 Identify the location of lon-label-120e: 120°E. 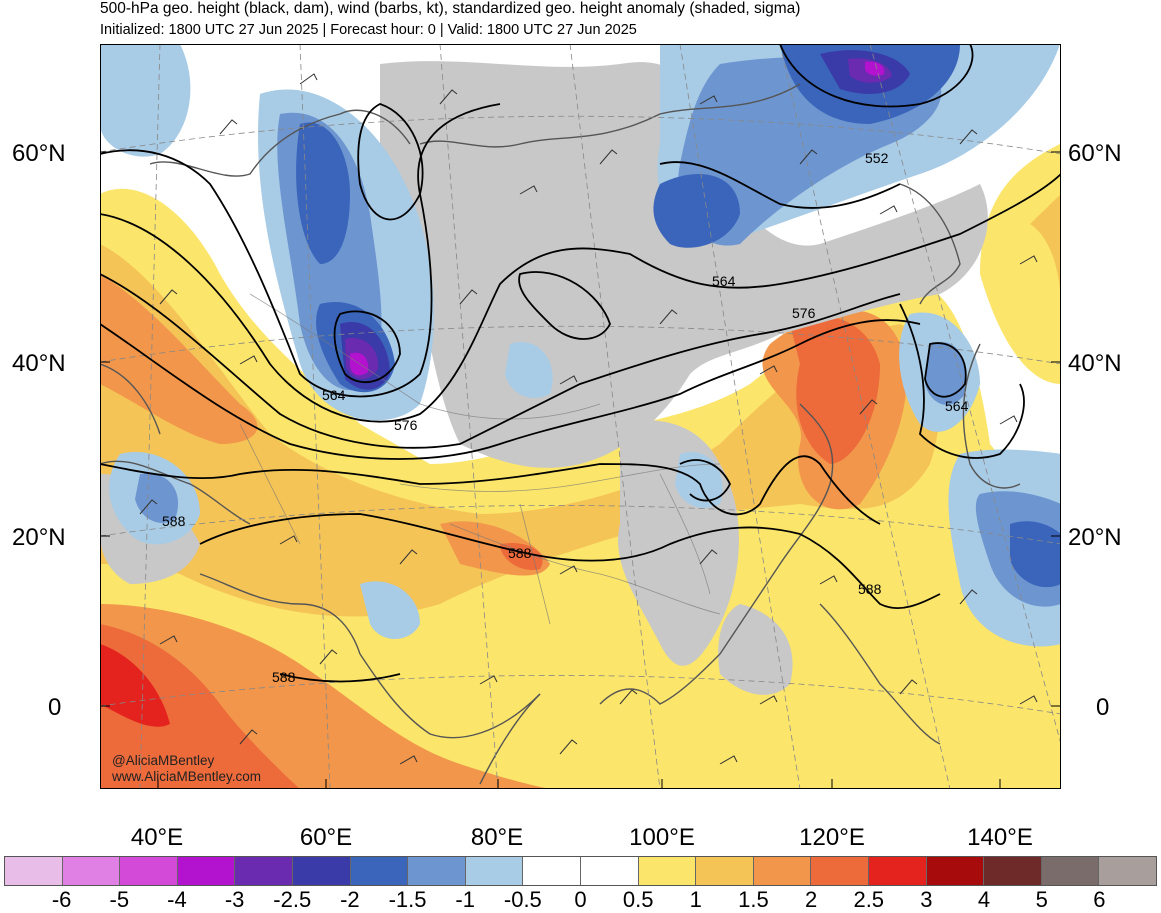
(832, 837).